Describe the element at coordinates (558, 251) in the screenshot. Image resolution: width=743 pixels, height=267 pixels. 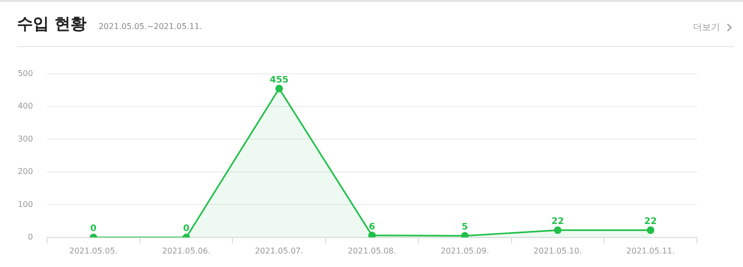
I see `x-tick-label: 2021.05.10.` at that location.